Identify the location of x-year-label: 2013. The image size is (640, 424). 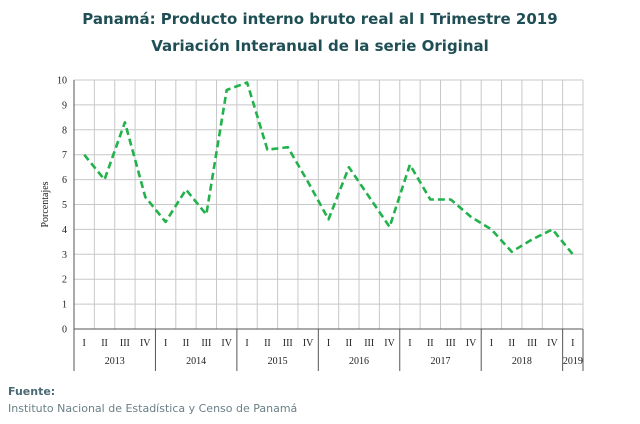
(115, 361).